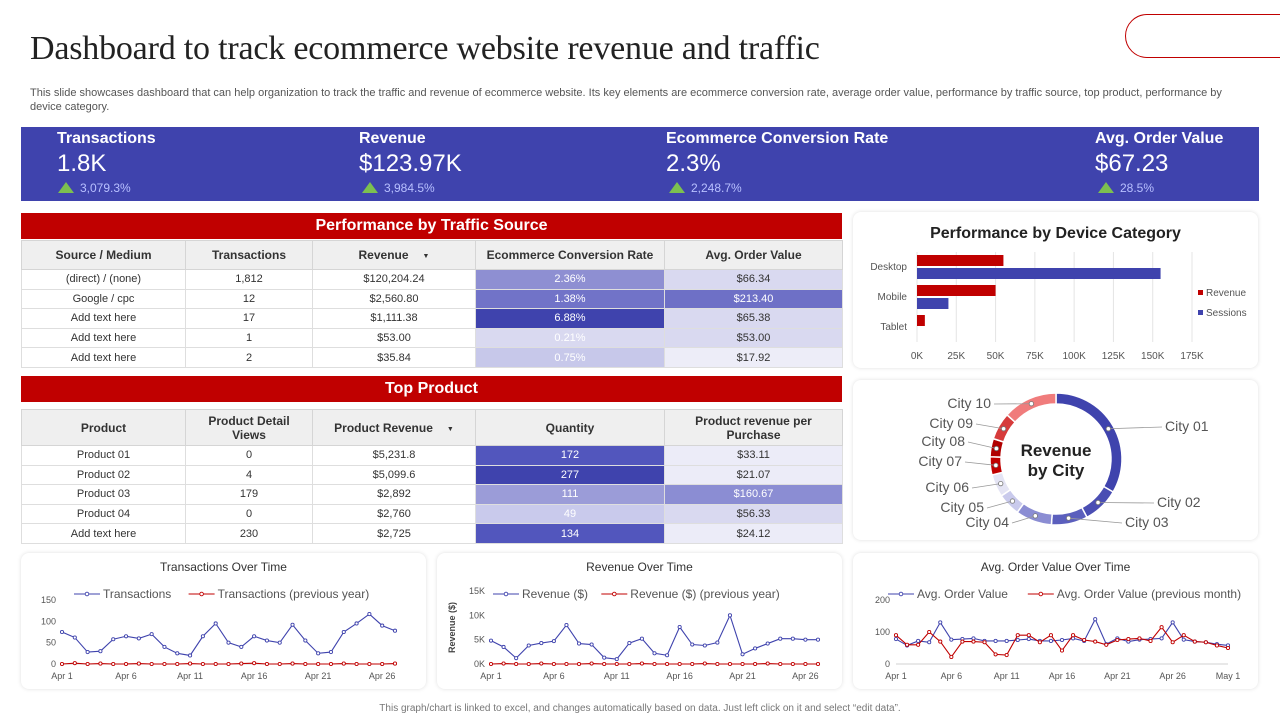 This screenshot has width=1280, height=720. Describe the element at coordinates (1228, 676) in the screenshot. I see `x-tick-label: May 1` at that location.